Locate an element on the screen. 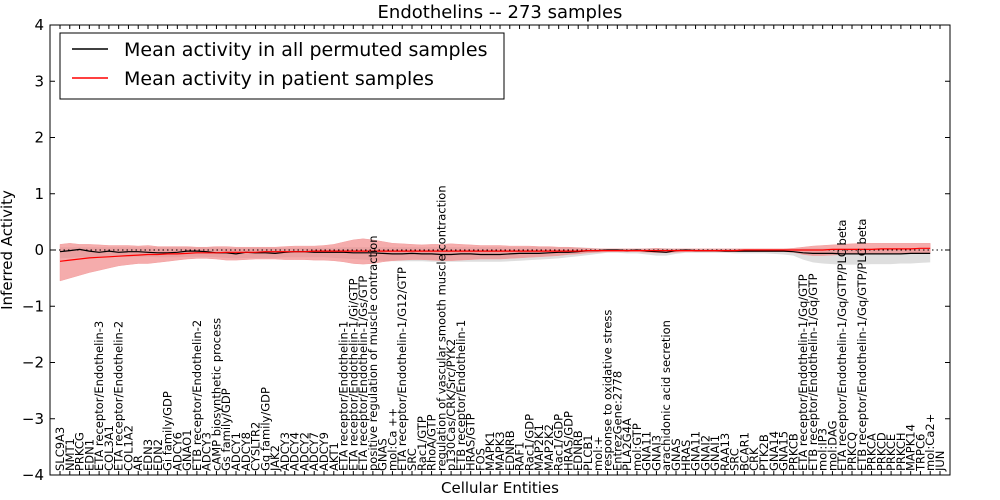 The image size is (1000, 500). x-category-label: cAMP biosynthetic process is located at coordinates (216, 394).